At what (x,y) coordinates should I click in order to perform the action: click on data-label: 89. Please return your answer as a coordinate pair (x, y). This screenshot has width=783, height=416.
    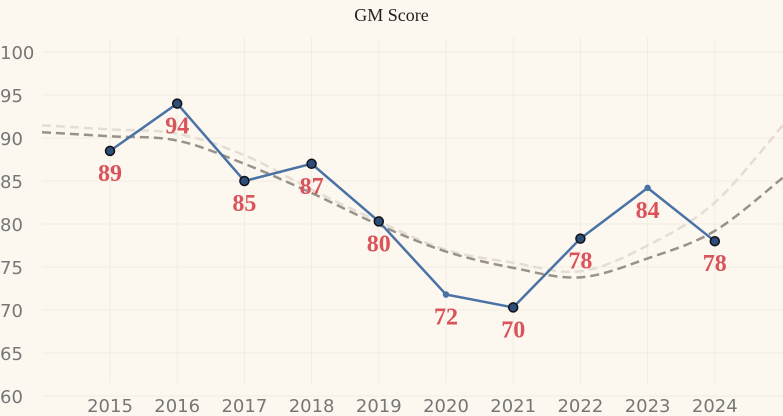
    Looking at the image, I should click on (110, 174).